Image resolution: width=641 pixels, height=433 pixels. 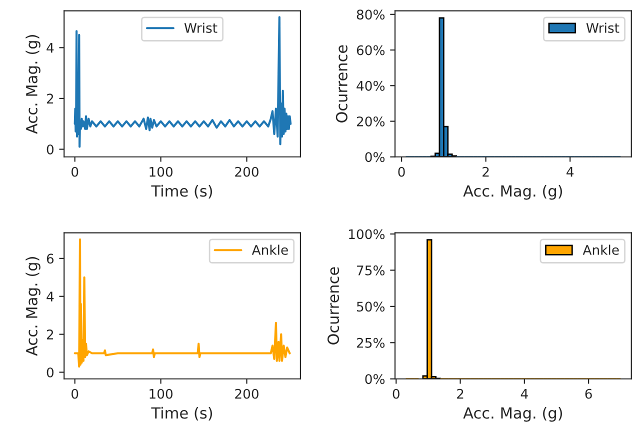 I want to click on x-tick-label: 6, so click(x=588, y=393).